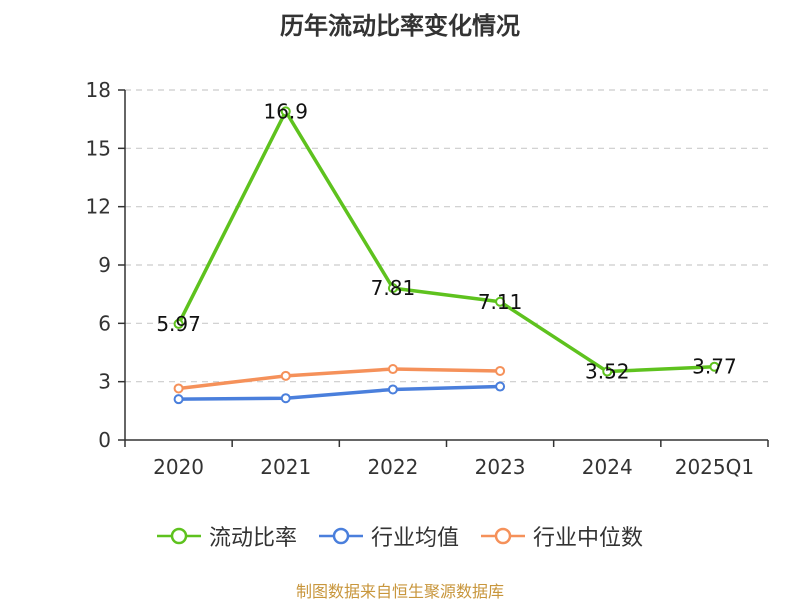 The image size is (800, 602). What do you see at coordinates (500, 467) in the screenshot?
I see `x-tick-label: 2023` at bounding box center [500, 467].